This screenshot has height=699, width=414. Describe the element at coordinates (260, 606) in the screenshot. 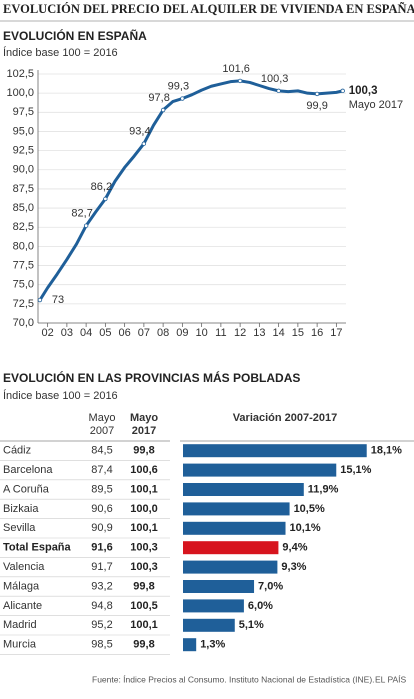

I see `data-label: 6,0%` at that location.